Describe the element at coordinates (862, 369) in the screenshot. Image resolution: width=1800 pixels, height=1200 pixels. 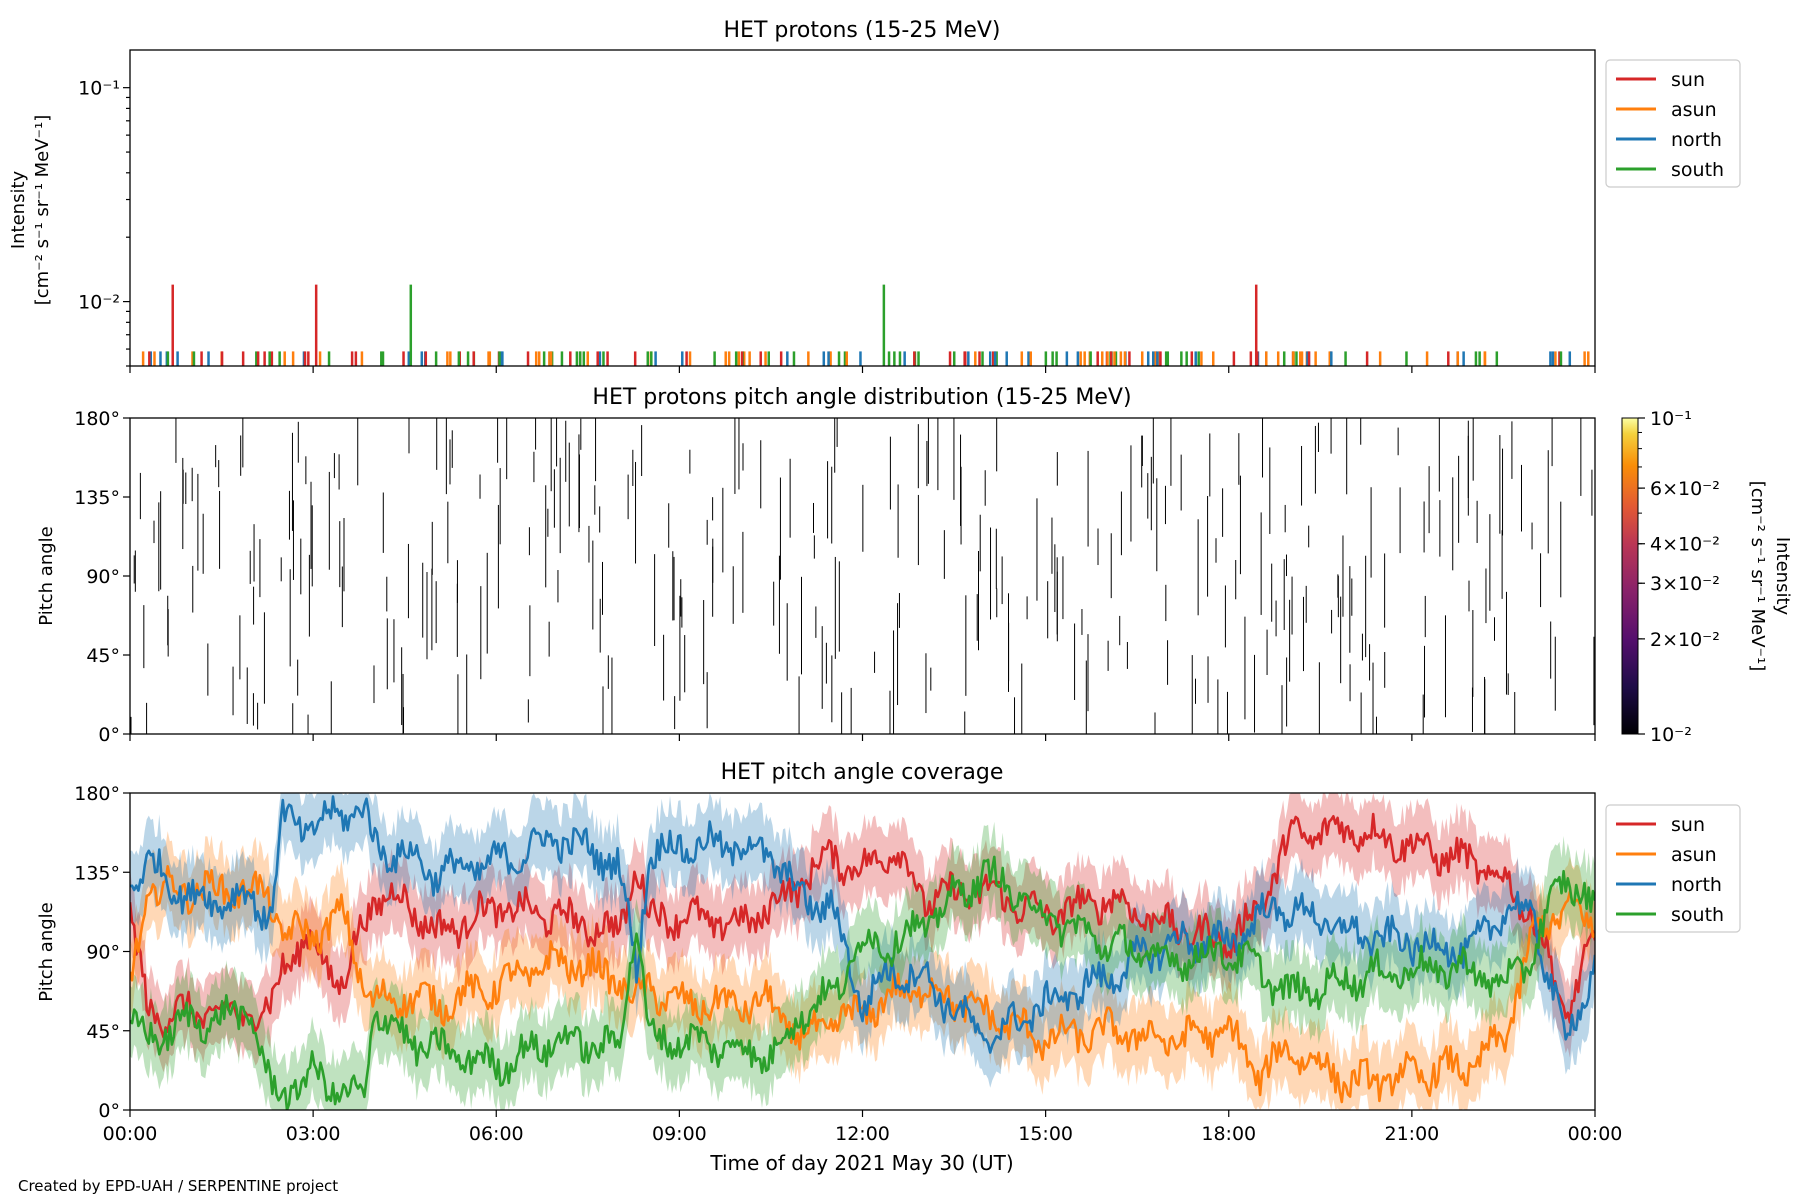
I see `panel1-x-ticks` at that location.